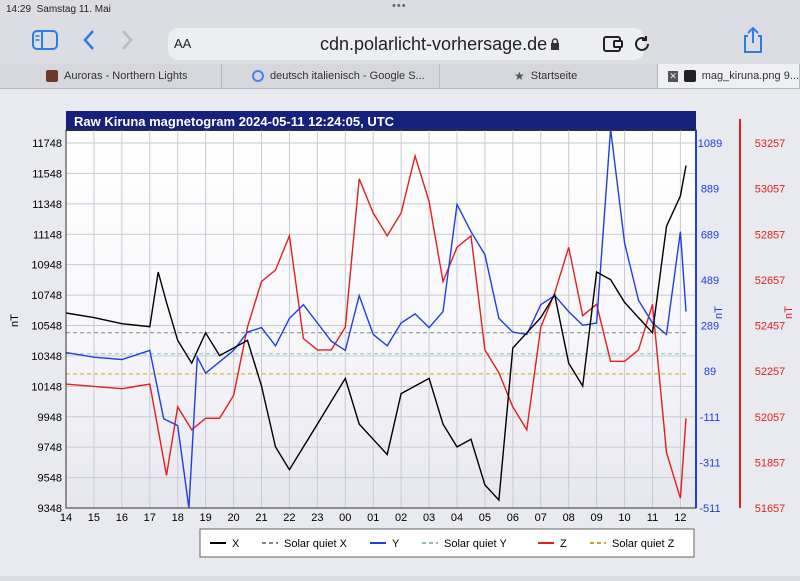 The image size is (800, 581). Describe the element at coordinates (316, 544) in the screenshot. I see `legend-label: Solar quiet X` at that location.